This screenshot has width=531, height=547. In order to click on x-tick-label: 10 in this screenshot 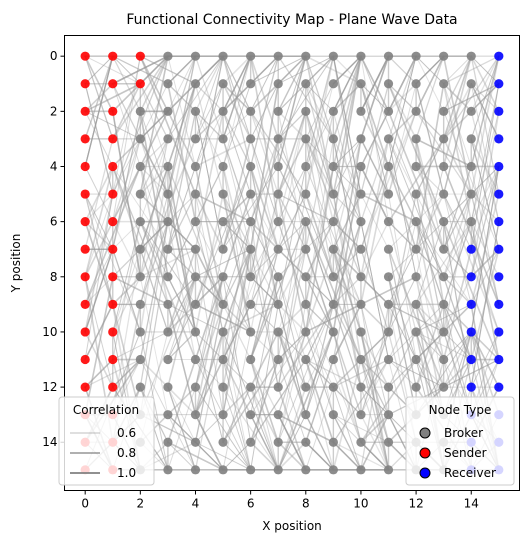, I will do `click(360, 504)`.